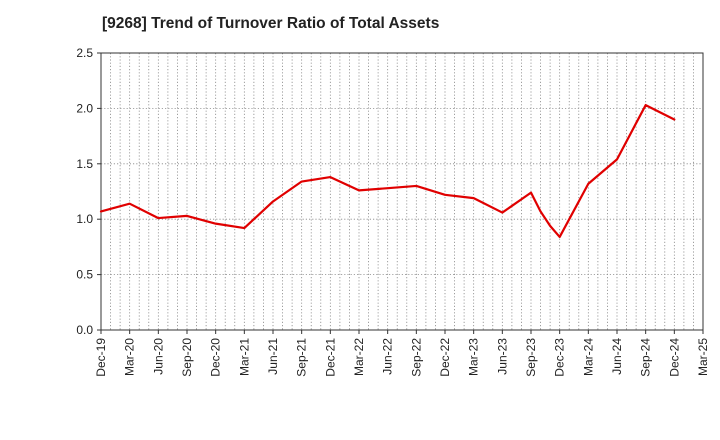  Describe the element at coordinates (302, 357) in the screenshot. I see `x-tick-label: Sep-21` at that location.